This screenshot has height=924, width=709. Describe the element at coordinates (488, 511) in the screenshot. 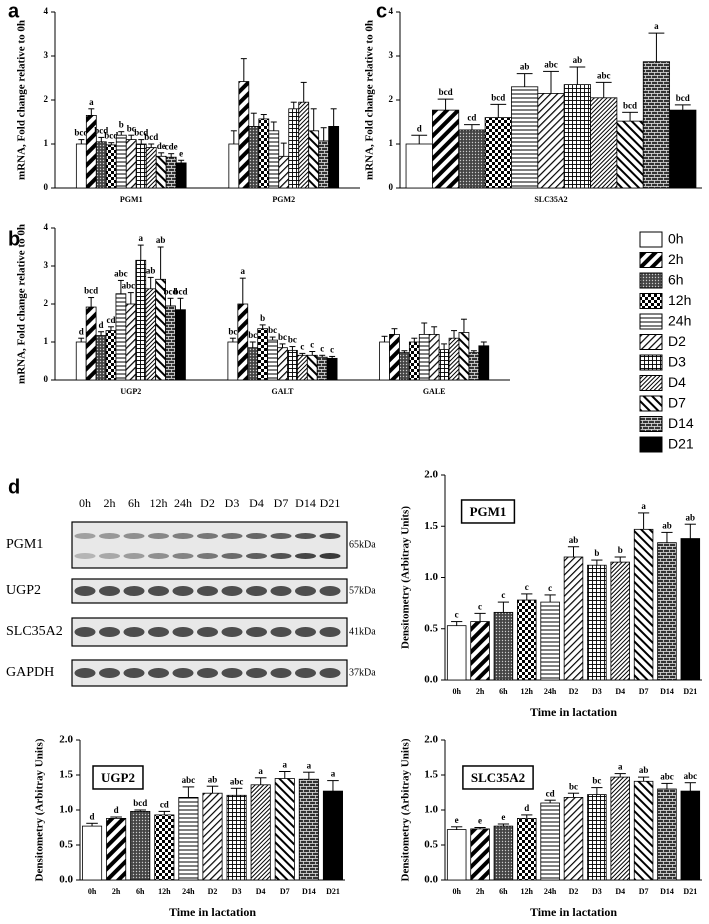

I see `chart-title: PGM1` at that location.